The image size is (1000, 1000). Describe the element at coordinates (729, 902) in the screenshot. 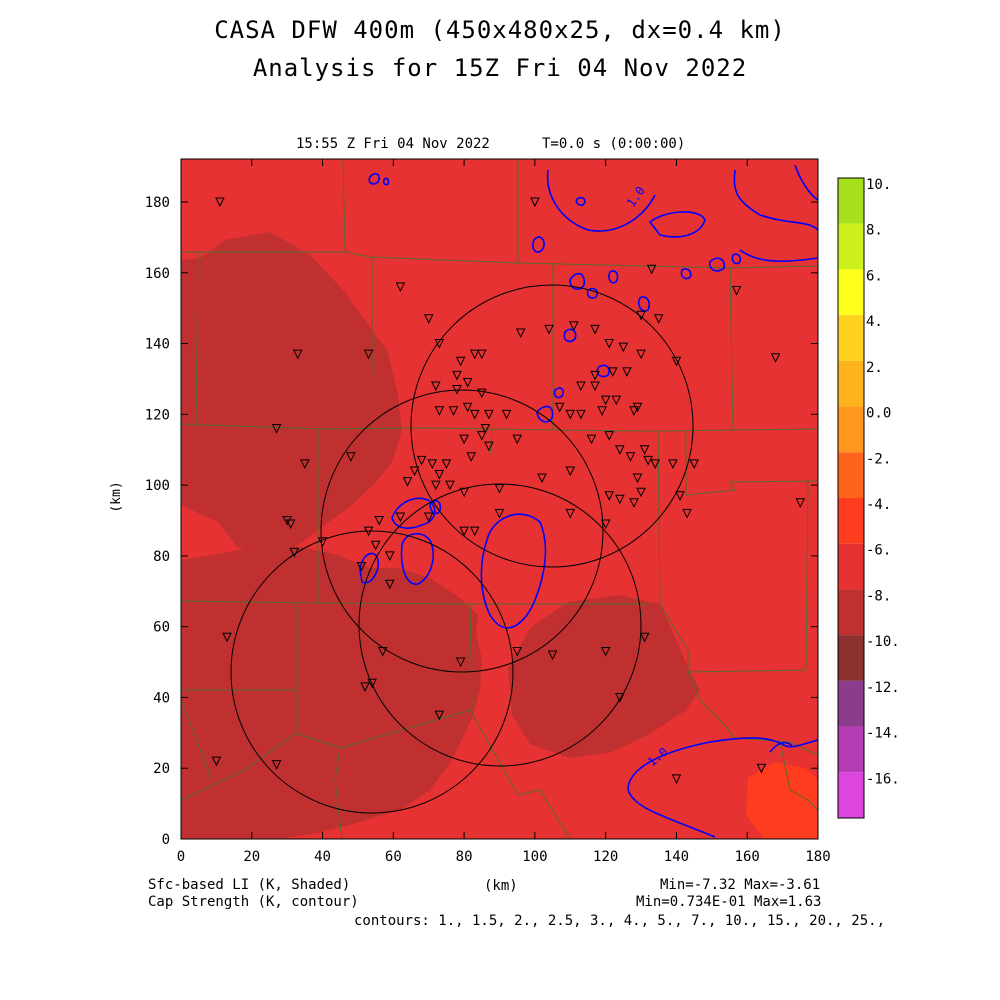

I see `contour-field-stats: Min=0.734E-01 Max=1.63` at that location.